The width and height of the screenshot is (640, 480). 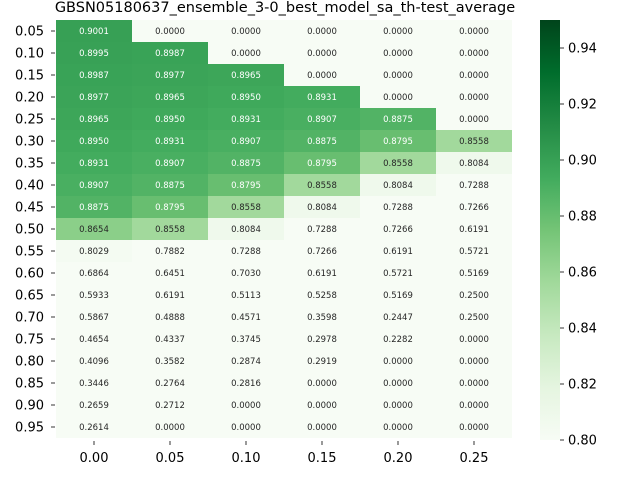 I want to click on cell-value-label: 0.5721, so click(x=474, y=252).